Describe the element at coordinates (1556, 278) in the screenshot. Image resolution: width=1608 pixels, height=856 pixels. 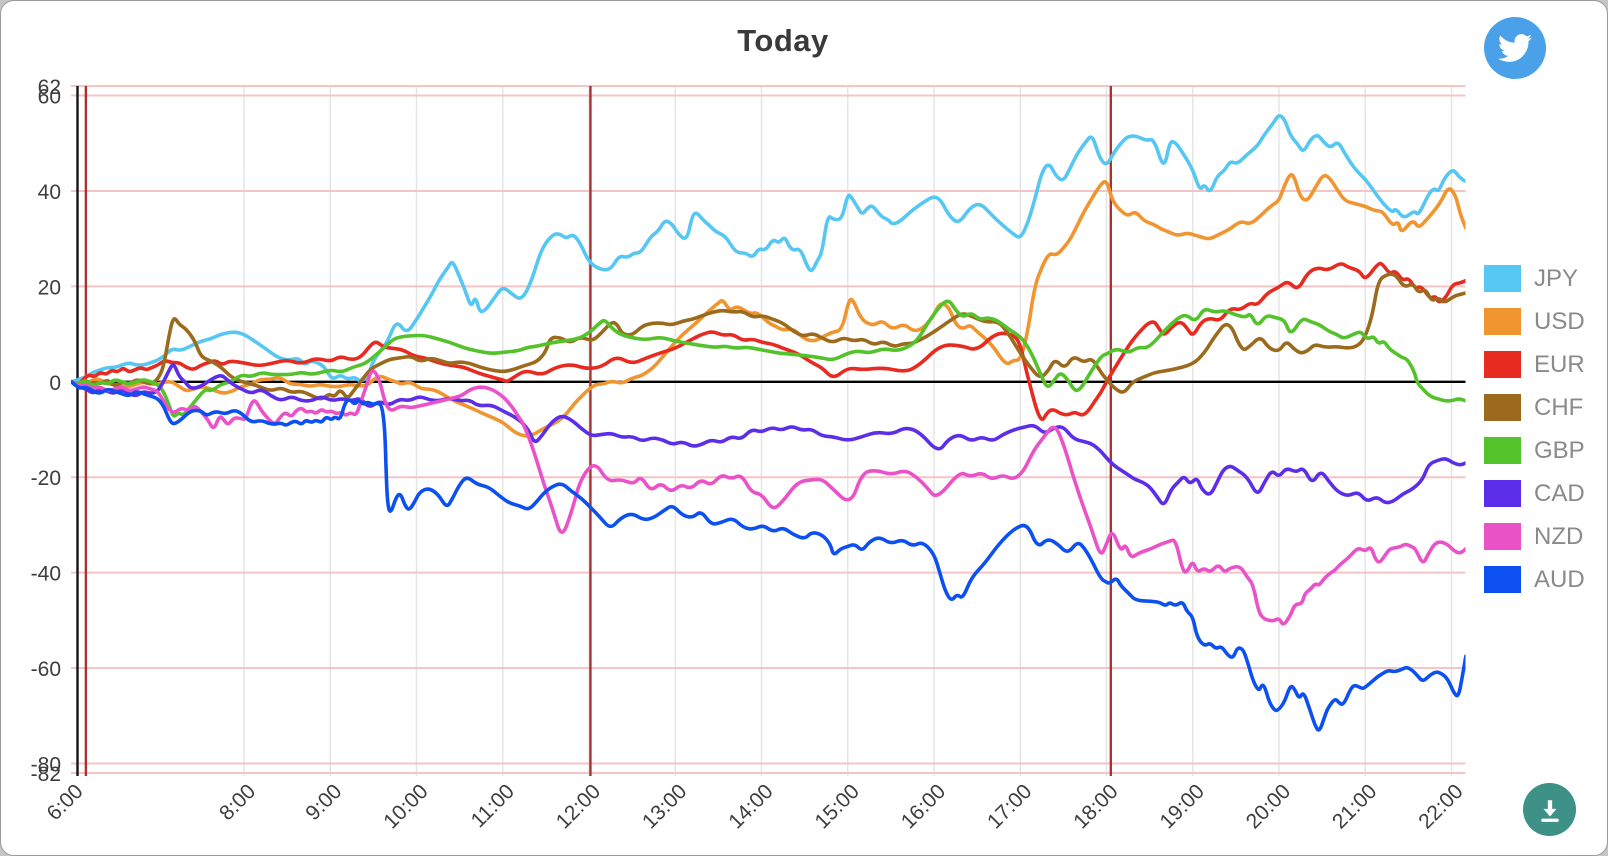
I see `legend-label: JPY` at that location.